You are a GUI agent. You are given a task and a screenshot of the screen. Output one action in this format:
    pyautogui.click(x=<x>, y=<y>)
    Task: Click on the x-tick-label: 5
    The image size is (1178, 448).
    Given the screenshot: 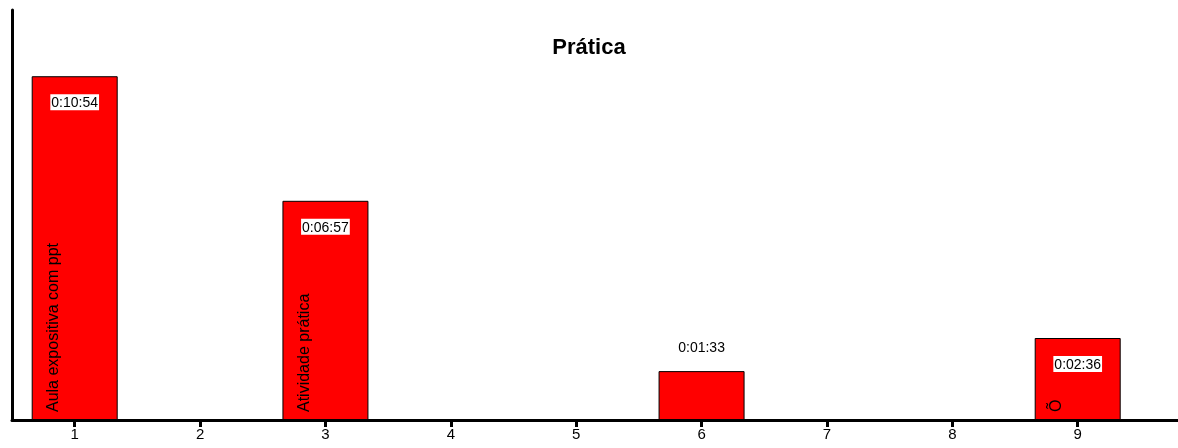 What is the action you would take?
    pyautogui.click(x=576, y=433)
    